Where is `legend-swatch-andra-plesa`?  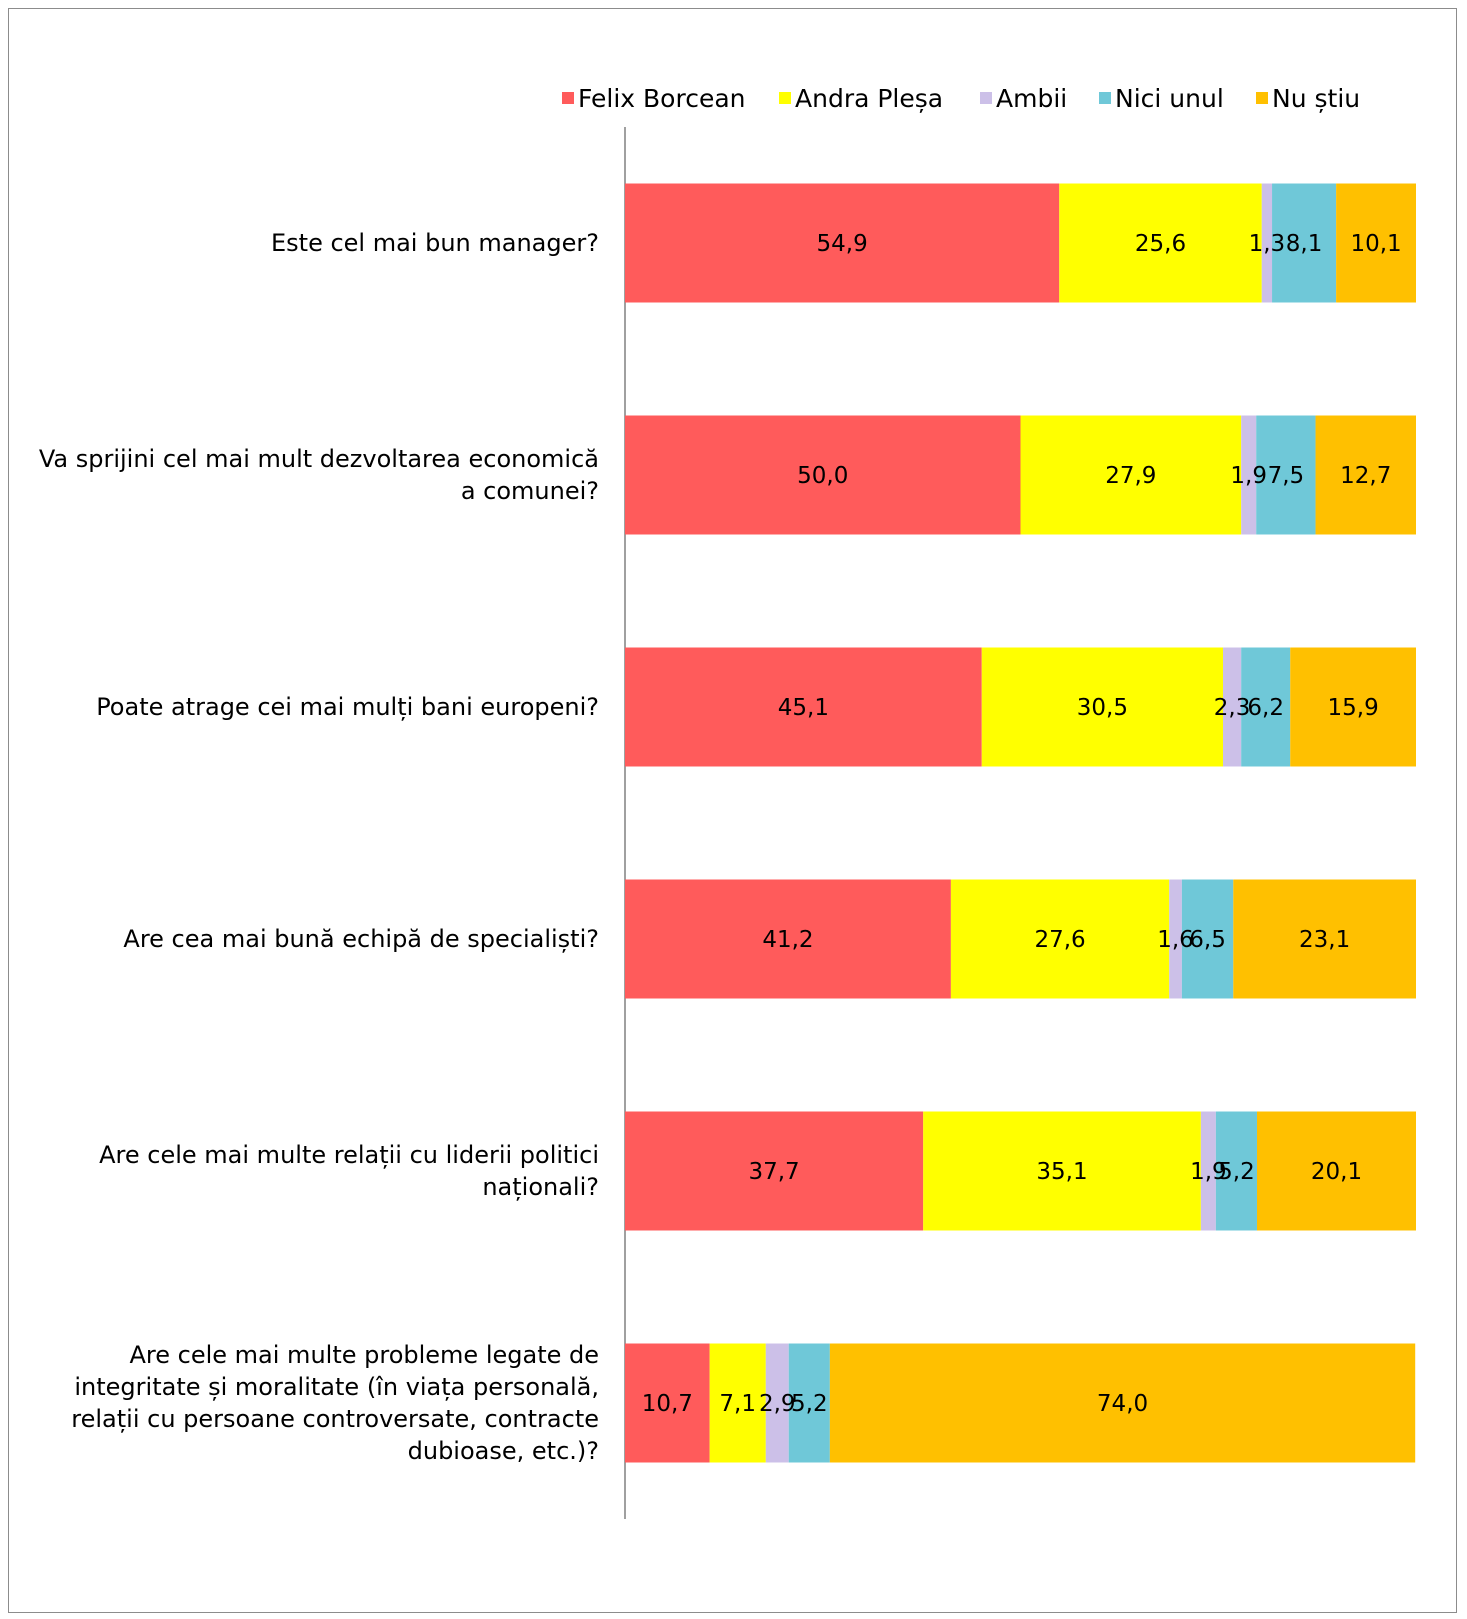 legend-swatch-andra-plesa is located at coordinates (785, 98).